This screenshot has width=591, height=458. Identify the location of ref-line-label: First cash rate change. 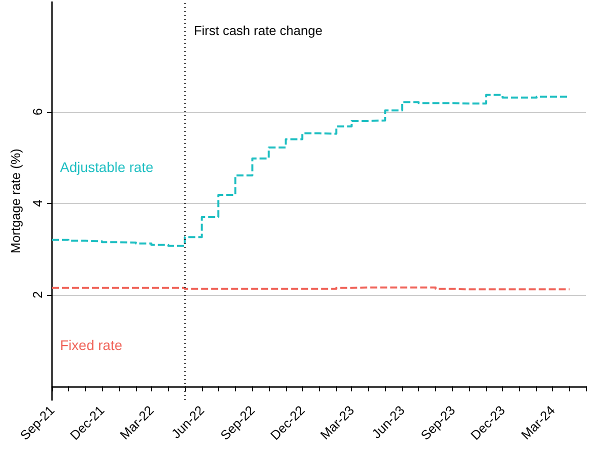
(258, 30).